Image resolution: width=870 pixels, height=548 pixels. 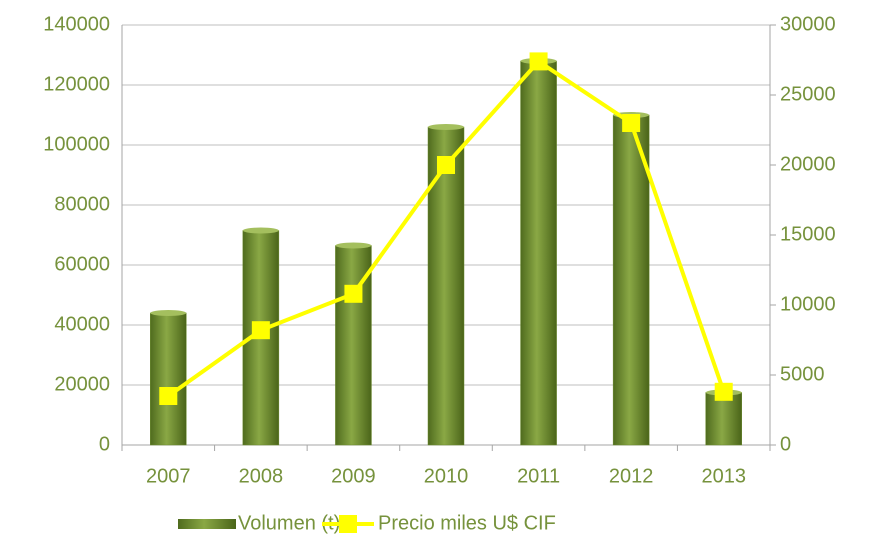 I want to click on legend-label: Volumen (t), so click(x=289, y=523).